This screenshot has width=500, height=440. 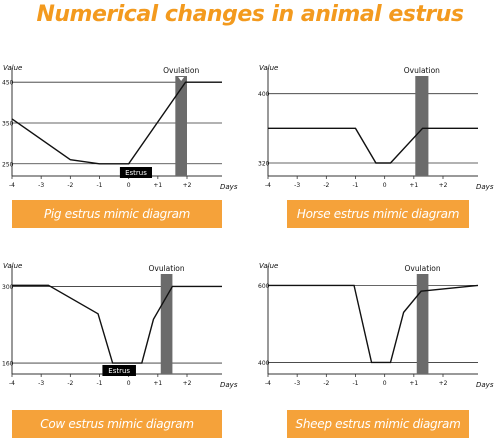 What do you see at coordinates (117, 424) in the screenshot?
I see `cow-chart-caption: Cow estrus mimic diagram` at bounding box center [117, 424].